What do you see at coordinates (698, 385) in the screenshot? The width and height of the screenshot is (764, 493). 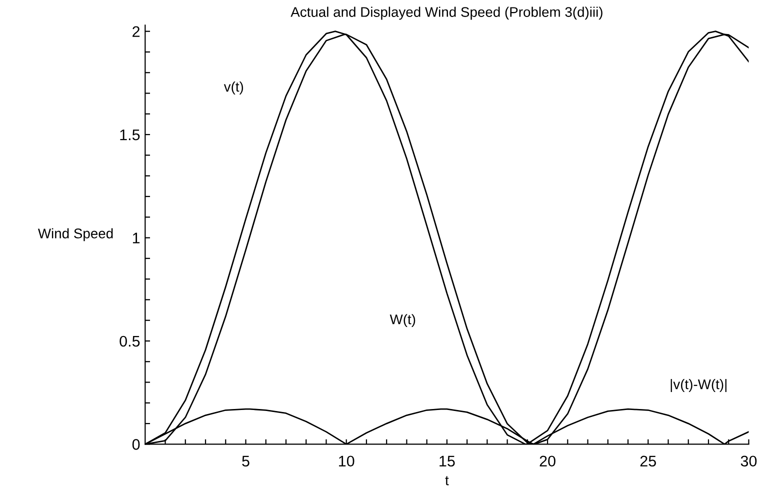 I see `annotation: |v(t)-W(t)|` at bounding box center [698, 385].